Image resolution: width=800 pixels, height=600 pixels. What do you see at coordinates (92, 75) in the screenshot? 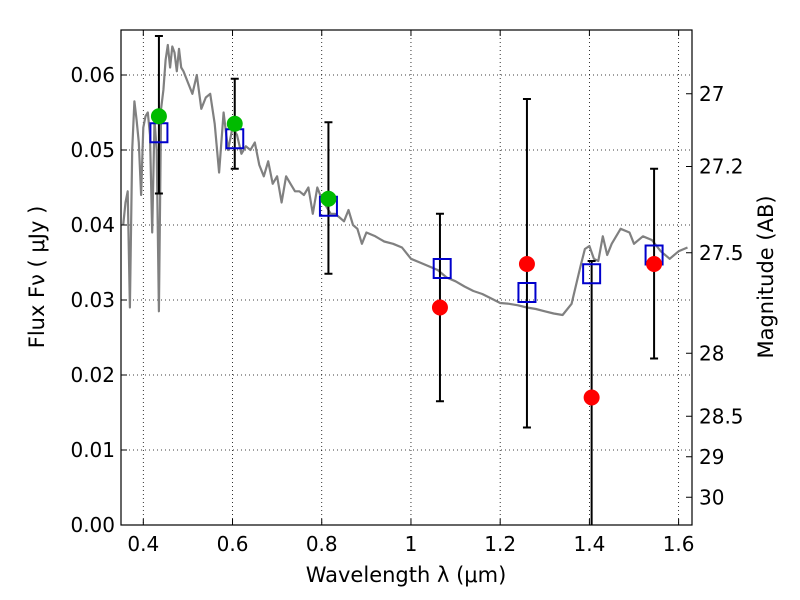
I see `y-tick-label: 0.06` at bounding box center [92, 75].